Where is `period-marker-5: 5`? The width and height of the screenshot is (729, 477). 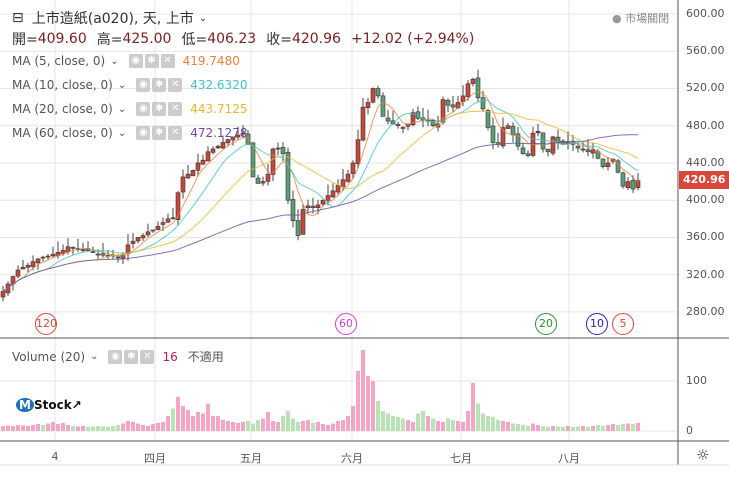 period-marker-5: 5 is located at coordinates (623, 324).